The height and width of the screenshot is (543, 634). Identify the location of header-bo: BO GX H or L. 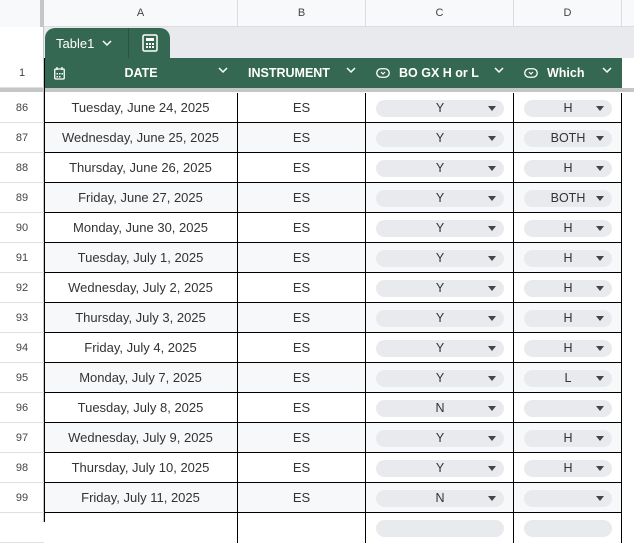
(440, 73).